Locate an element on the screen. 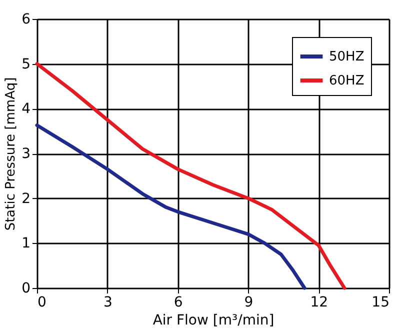 The height and width of the screenshot is (331, 406). legend-label: 60HZ is located at coordinates (346, 81).